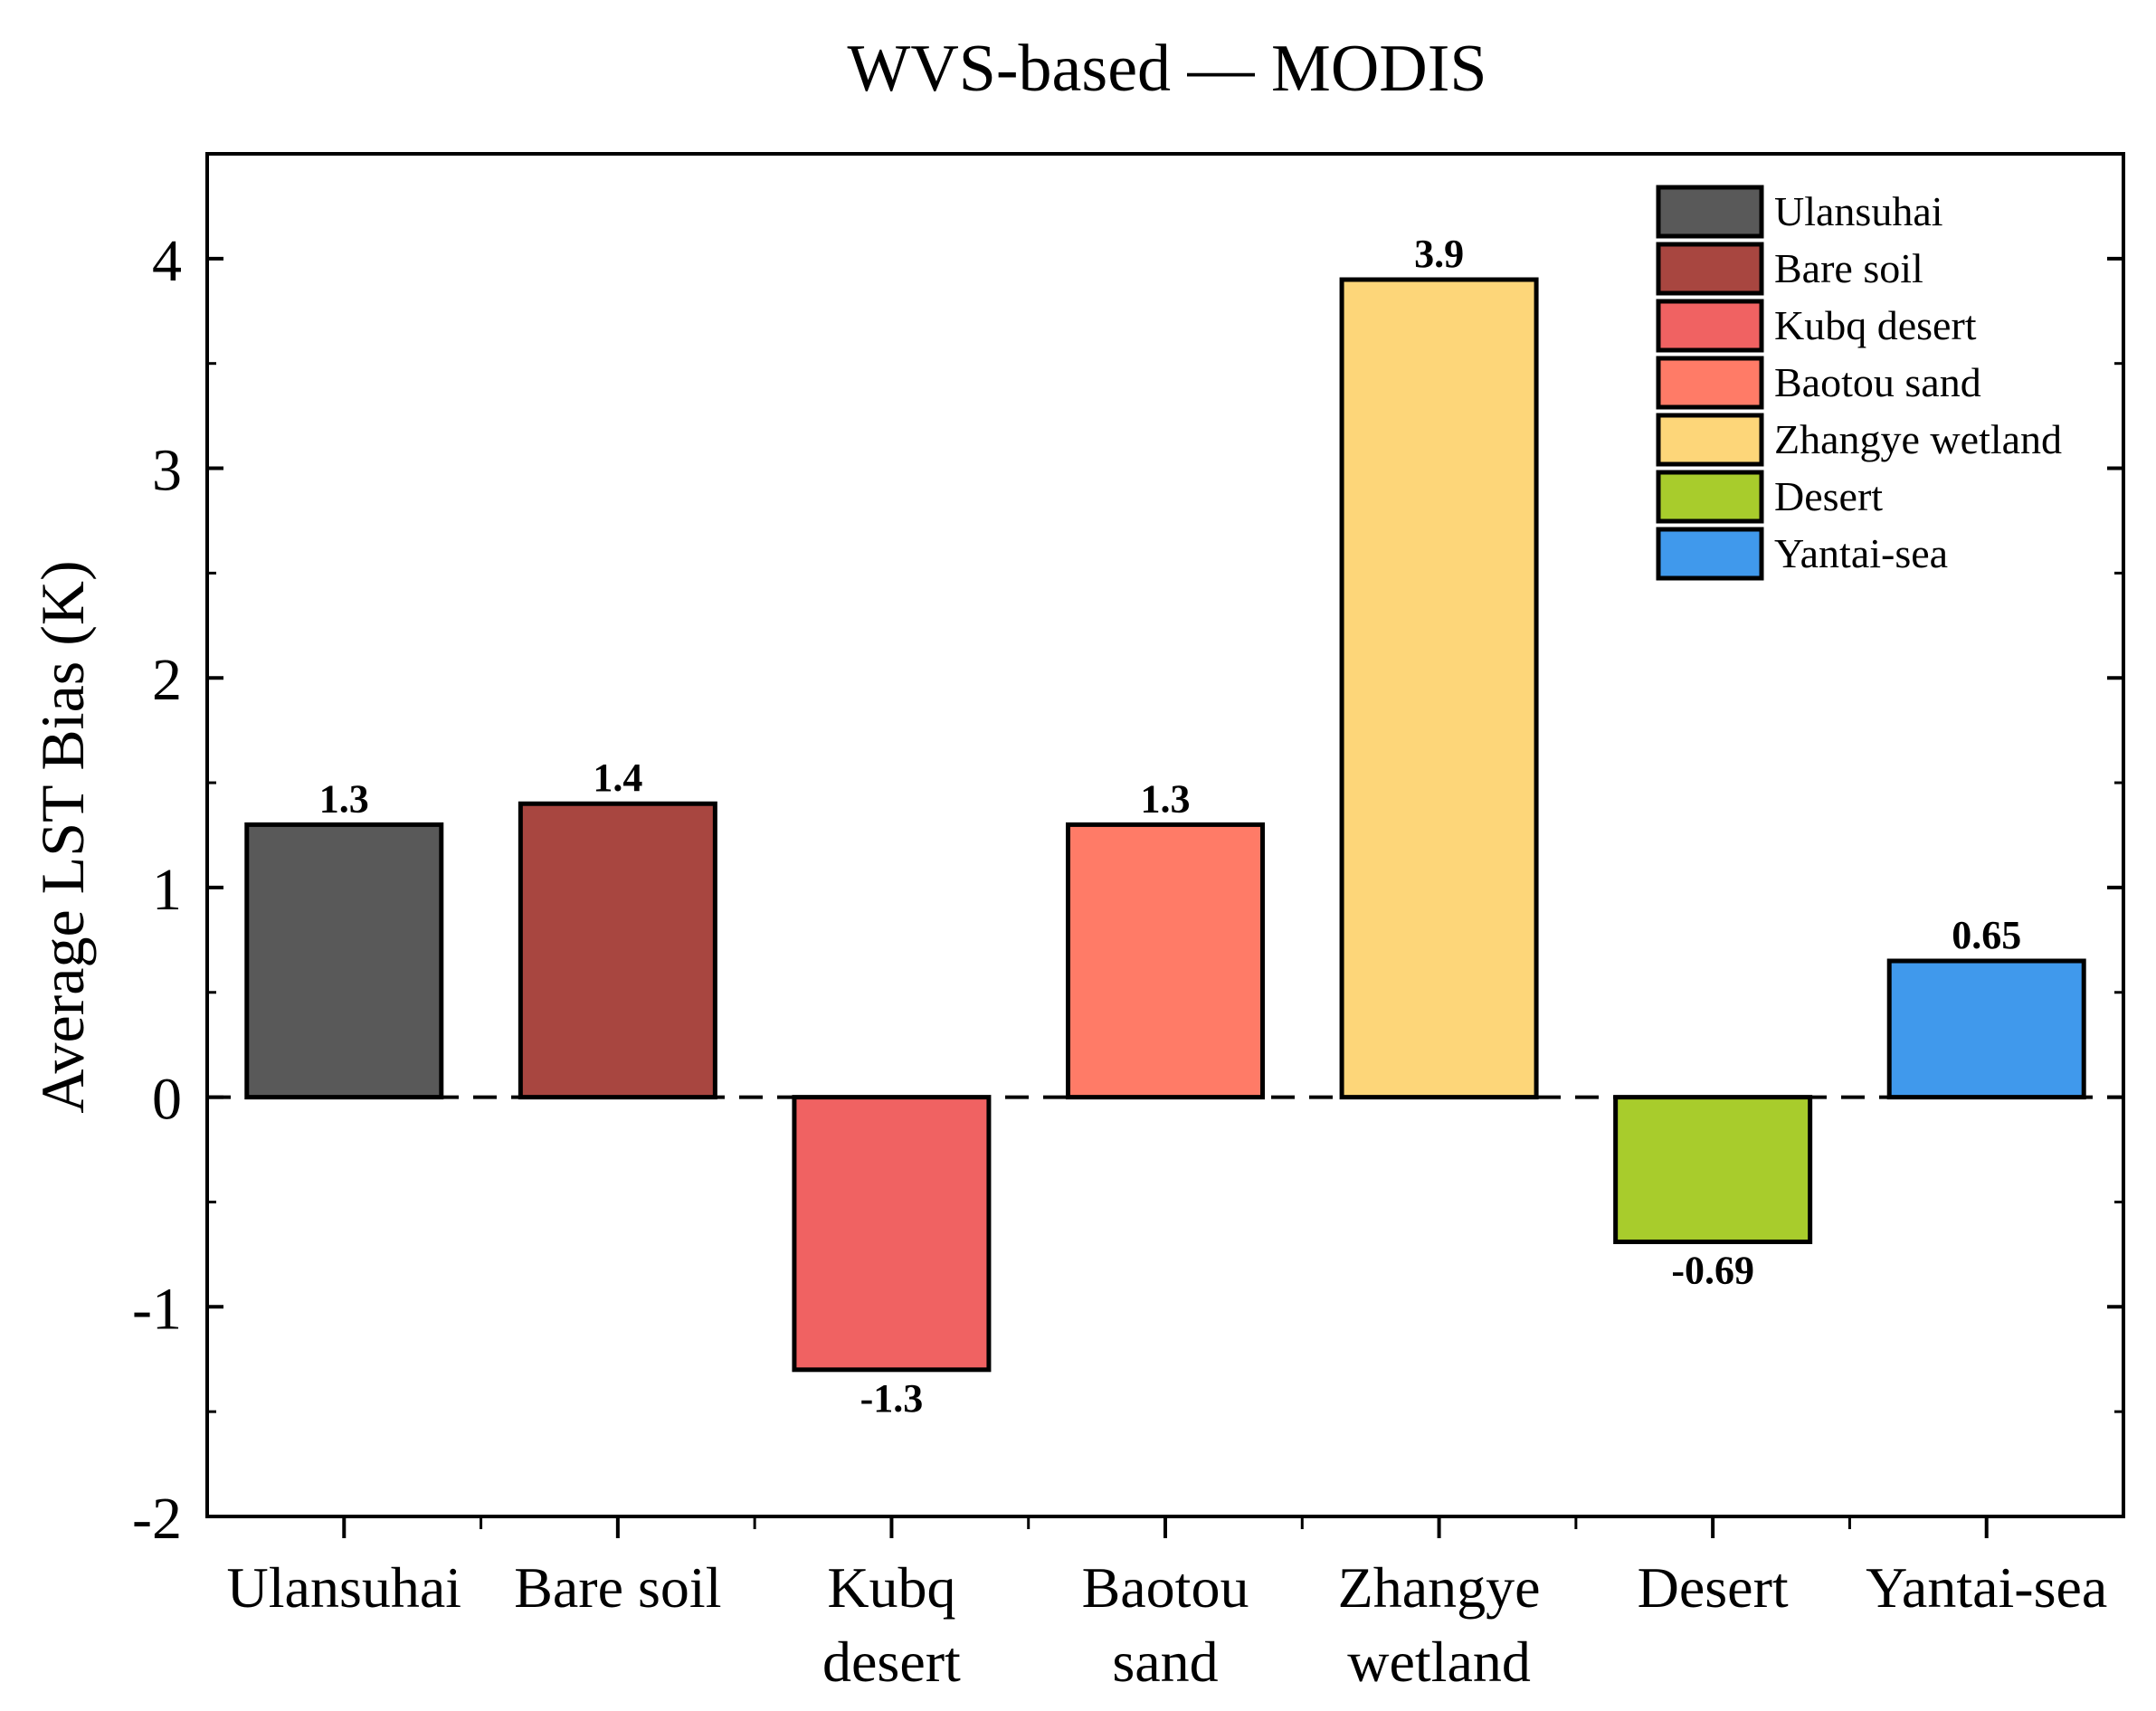 Image resolution: width=2156 pixels, height=1711 pixels. Describe the element at coordinates (1918, 439) in the screenshot. I see `legend-label: Zhangye wetland` at that location.